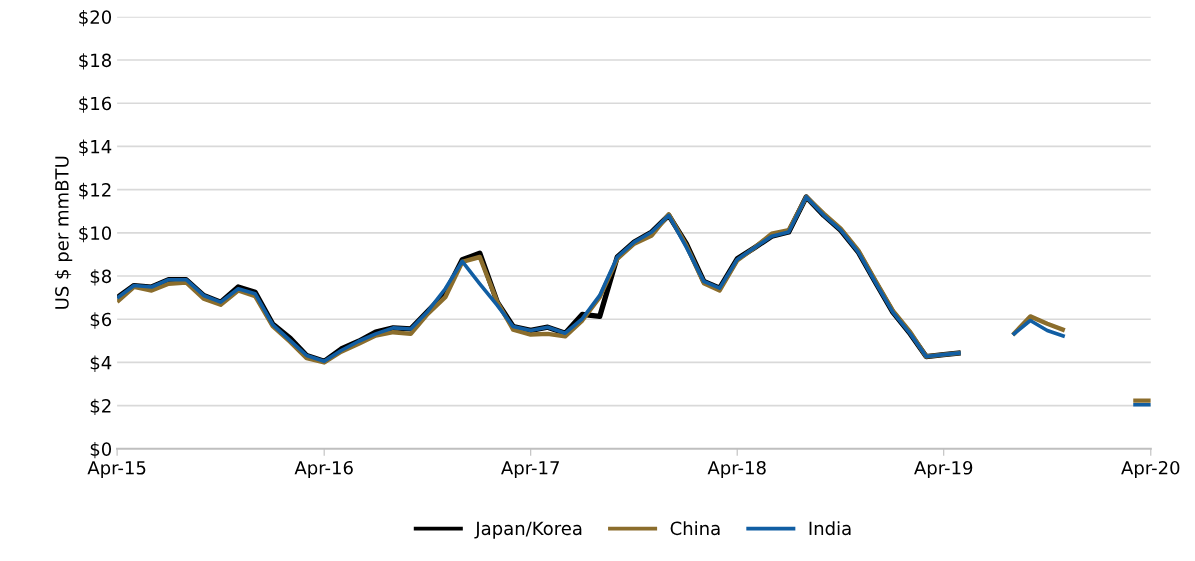 Image resolution: width=1195 pixels, height=561 pixels. I want to click on legend-label: China, so click(695, 528).